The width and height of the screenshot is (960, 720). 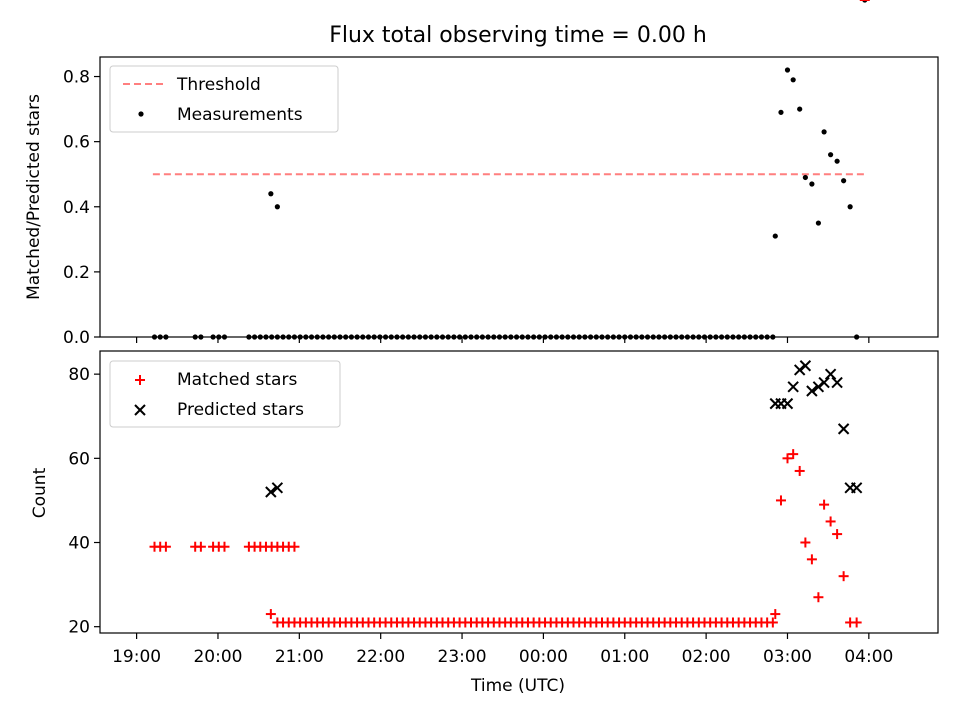 I want to click on bottom-y-tick-label: 80, so click(x=79, y=375).